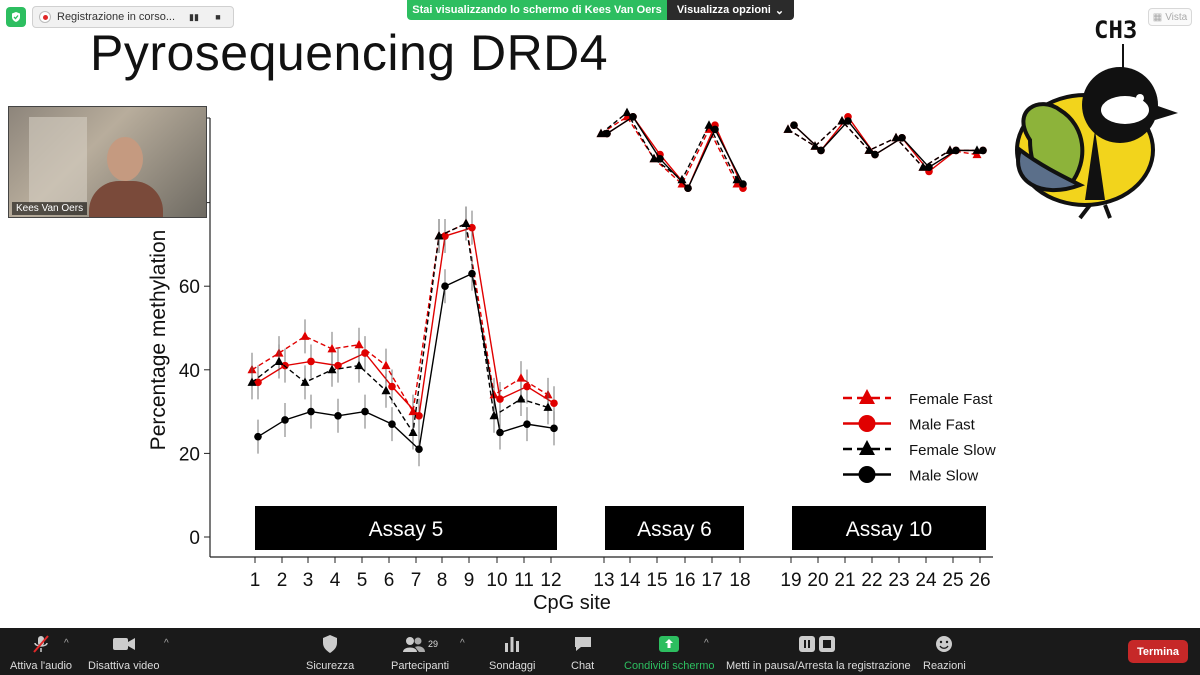  What do you see at coordinates (496, 580) in the screenshot?
I see `x-tick-label: 10` at bounding box center [496, 580].